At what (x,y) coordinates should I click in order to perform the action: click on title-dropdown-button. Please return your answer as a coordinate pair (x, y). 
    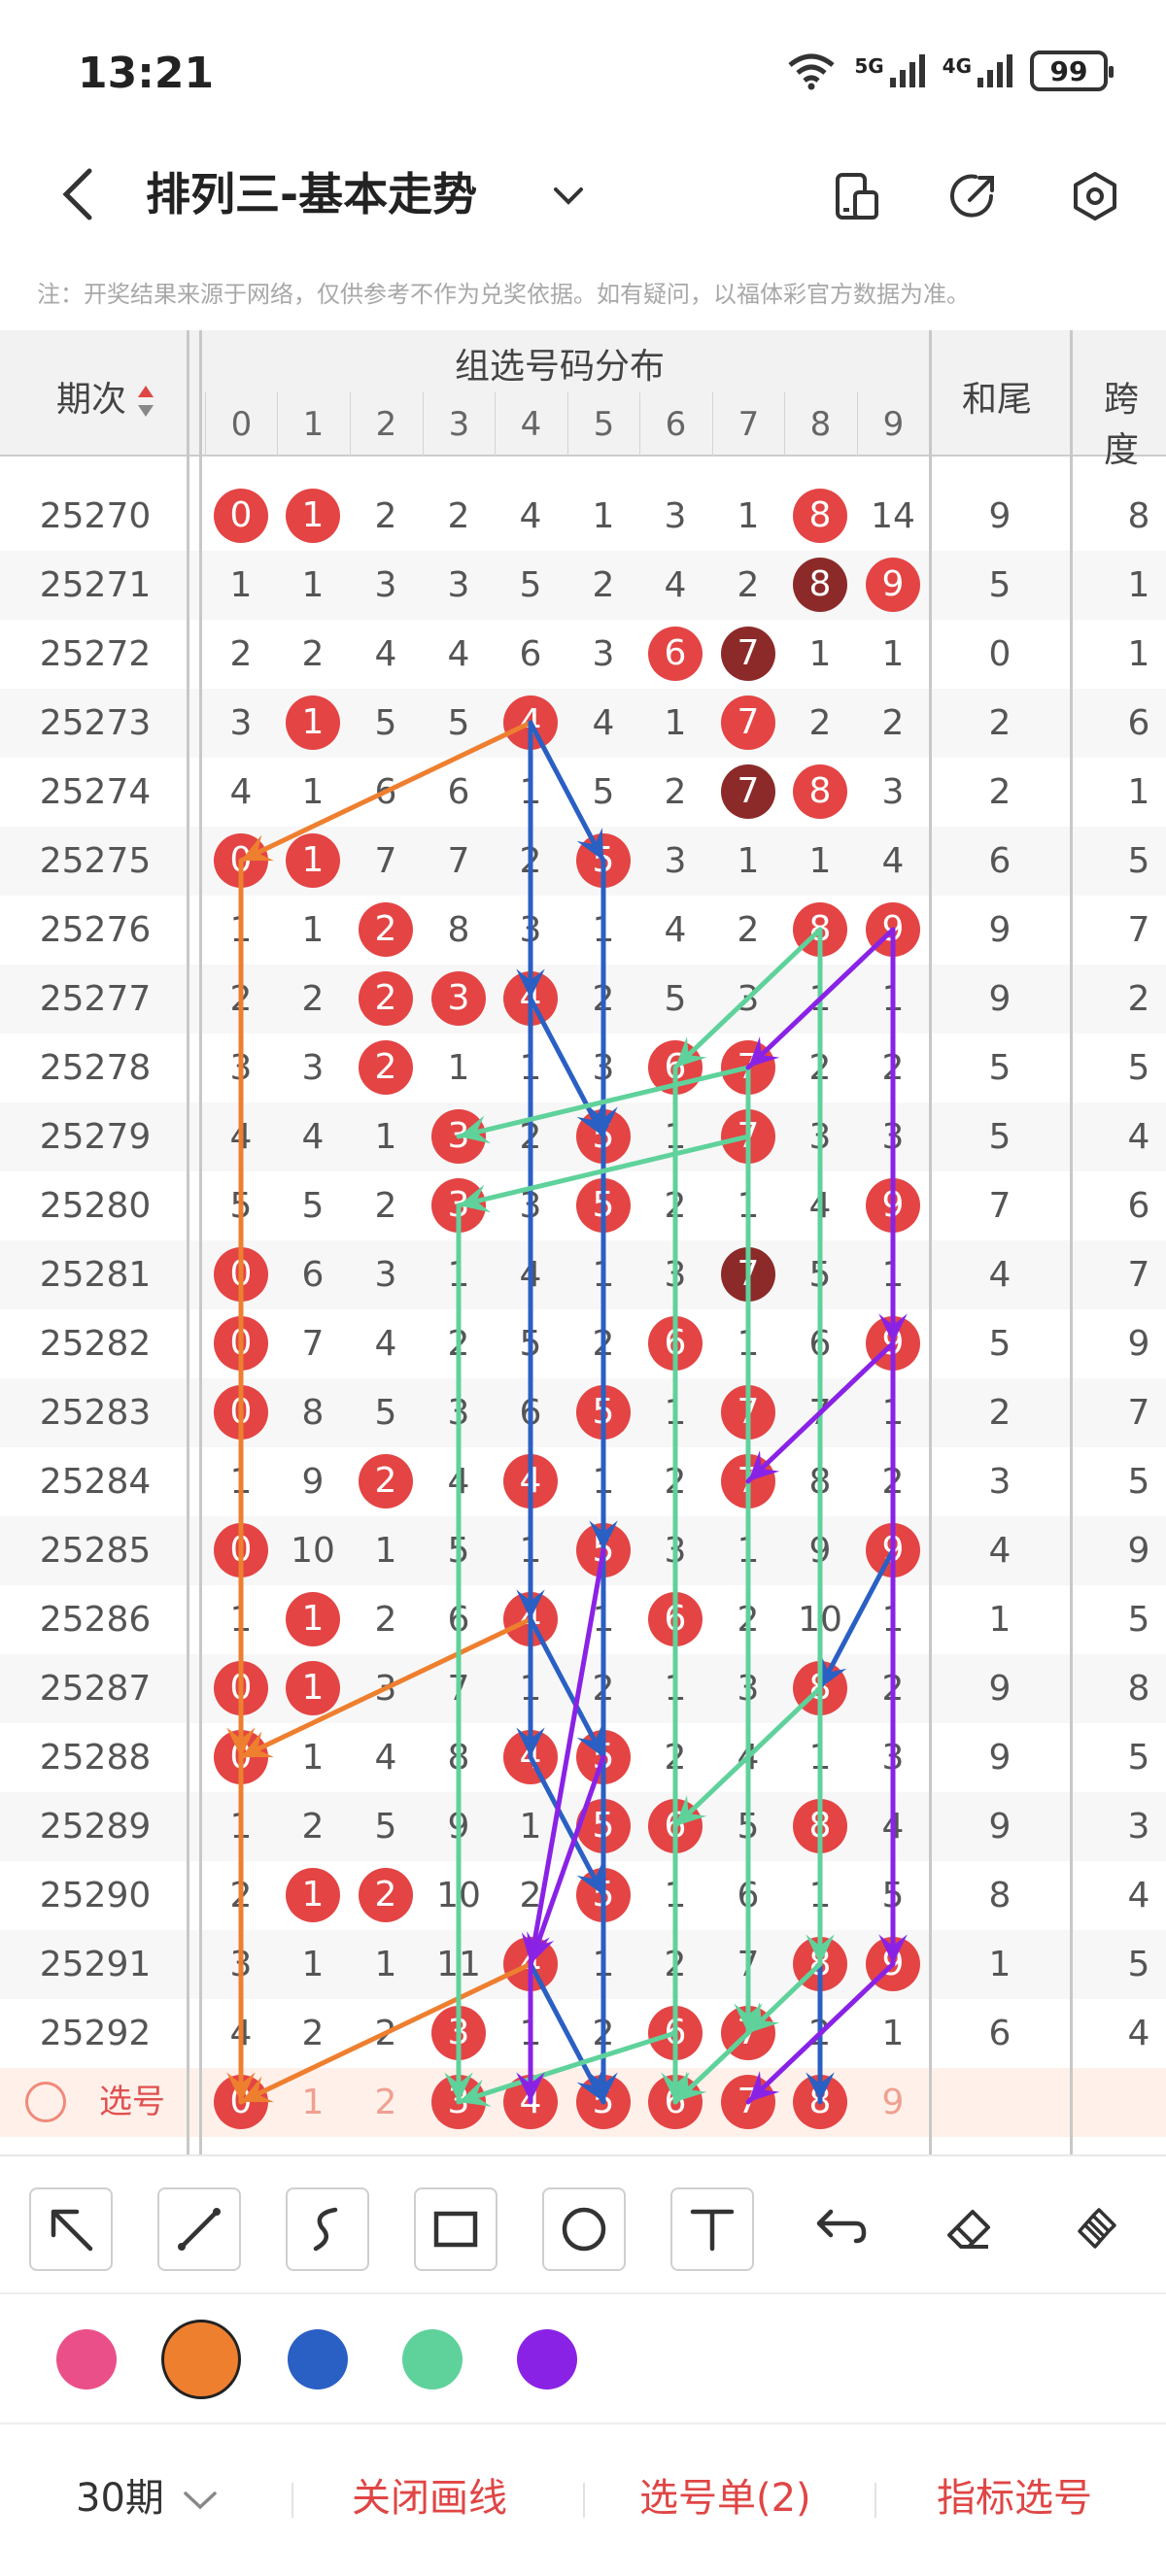
    Looking at the image, I should click on (568, 196).